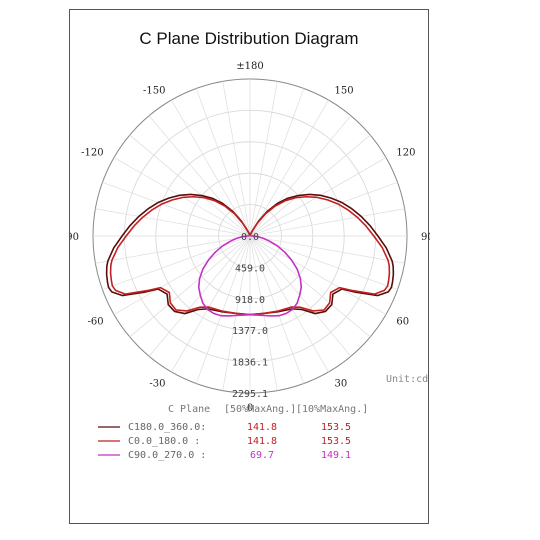  I want to click on table-header-tenth: [10%MaxAng.], so click(332, 409).